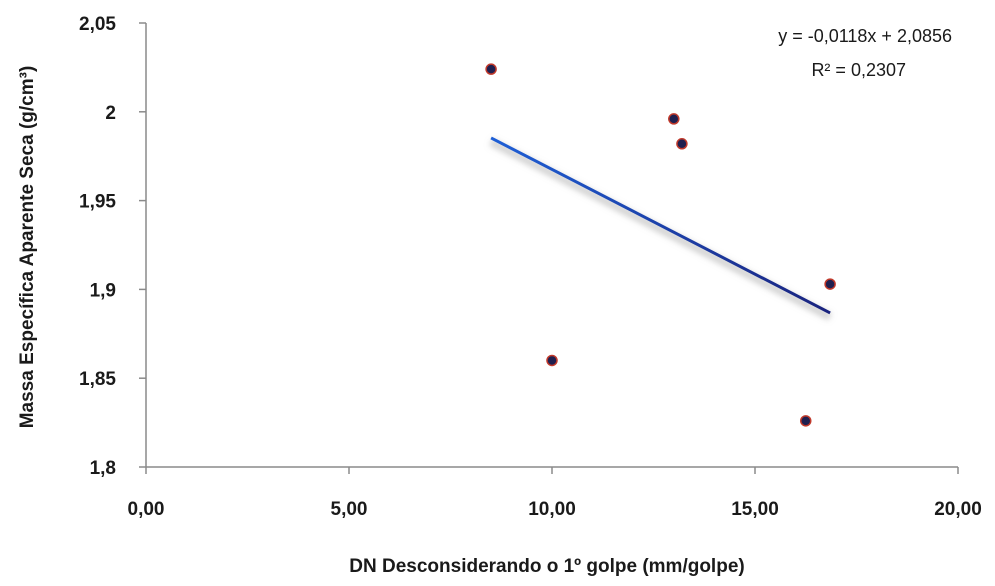 The width and height of the screenshot is (995, 586). Describe the element at coordinates (146, 509) in the screenshot. I see `x-tick-label: 0,00` at that location.